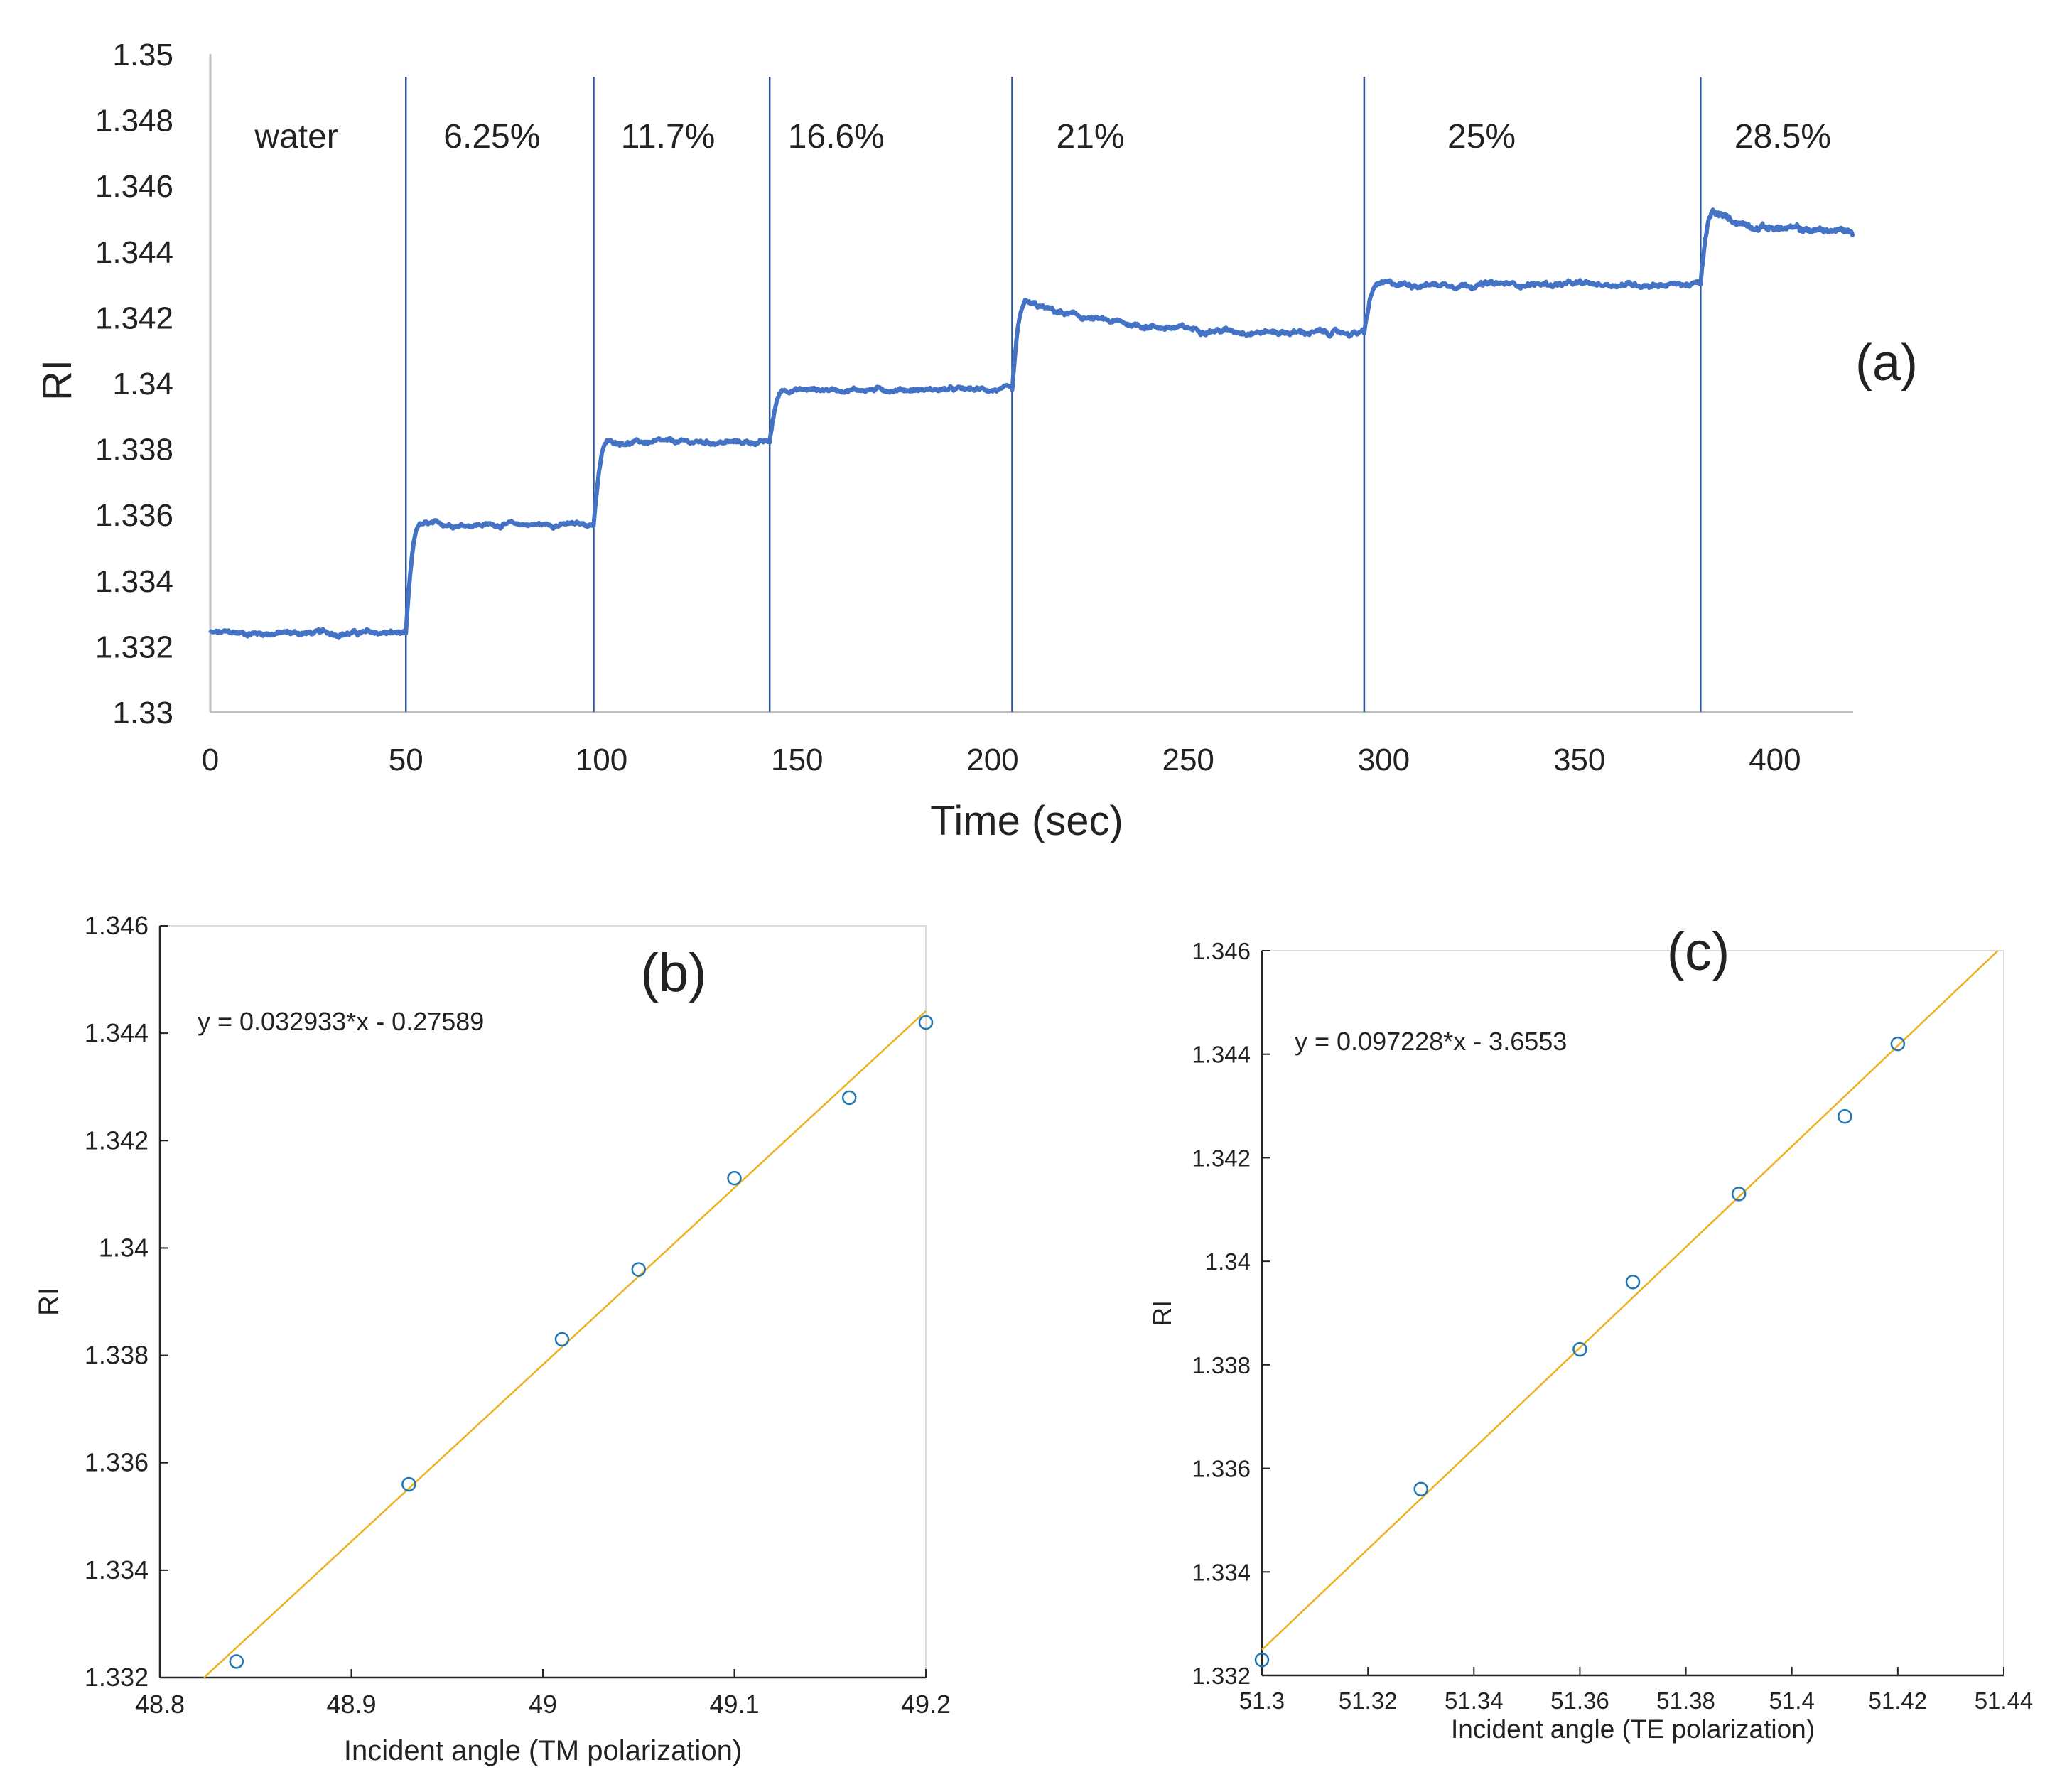 This screenshot has height=1782, width=2072. I want to click on panel-c-y-tick-label: 1.34, so click(1228, 1261).